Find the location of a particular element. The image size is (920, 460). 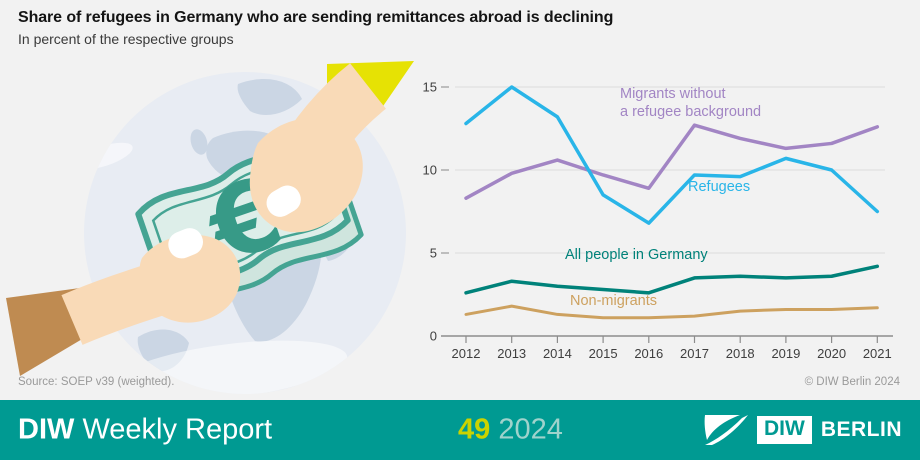

line-refugees is located at coordinates (672, 155).